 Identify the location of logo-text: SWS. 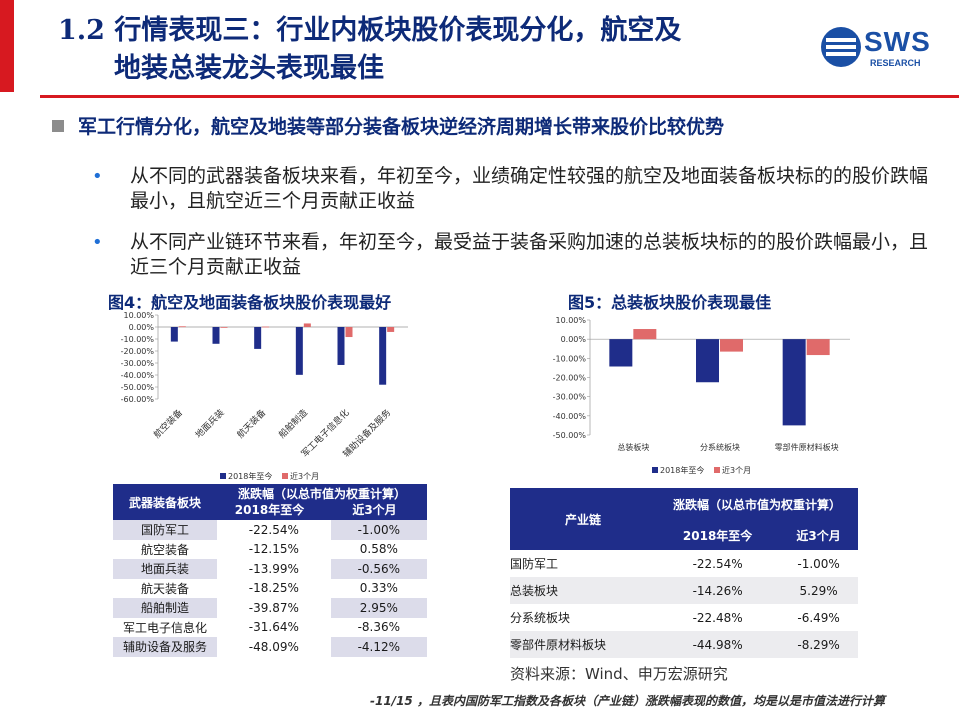
(897, 41).